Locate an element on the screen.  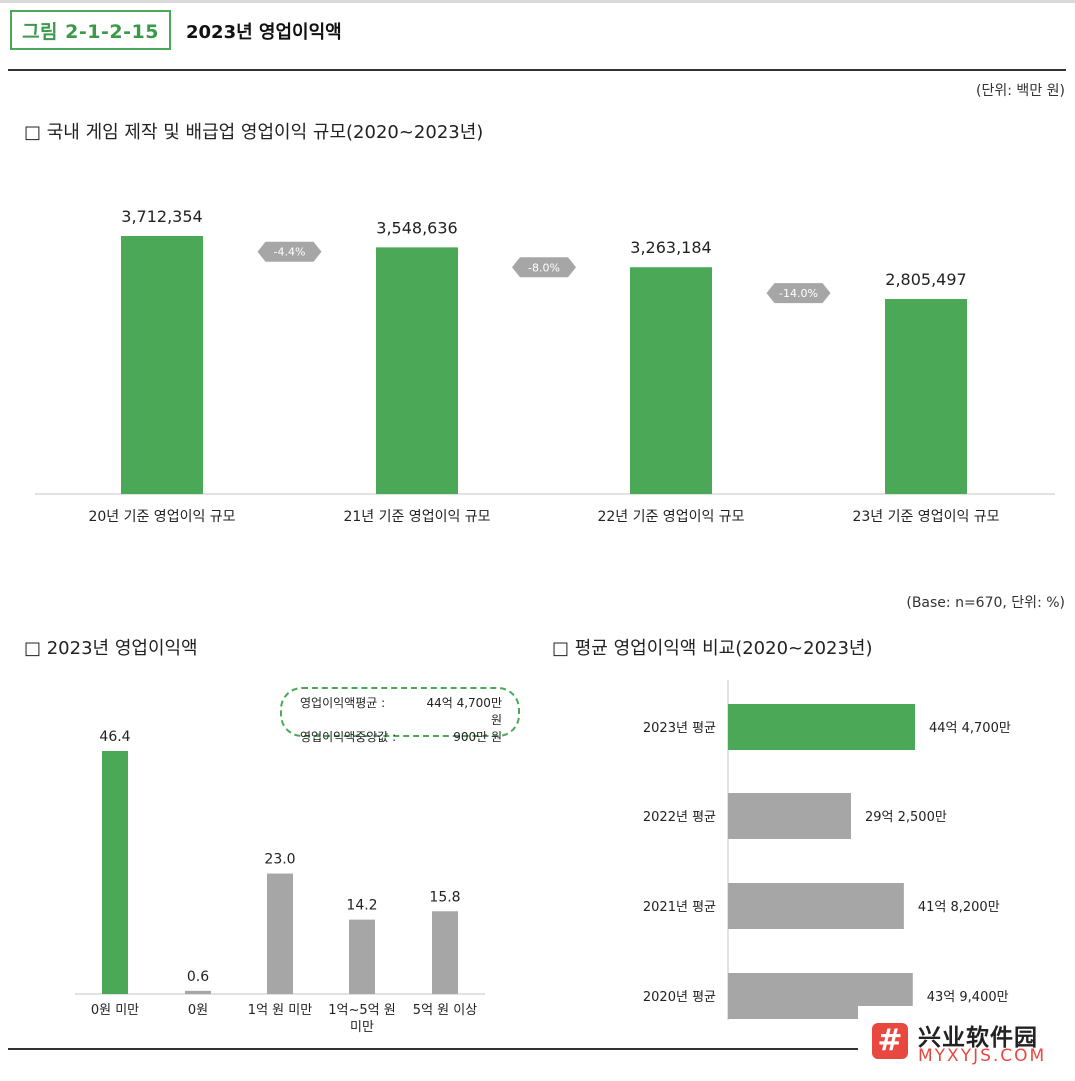
watermark-site: MYXYJS.COM is located at coordinates (982, 1056).